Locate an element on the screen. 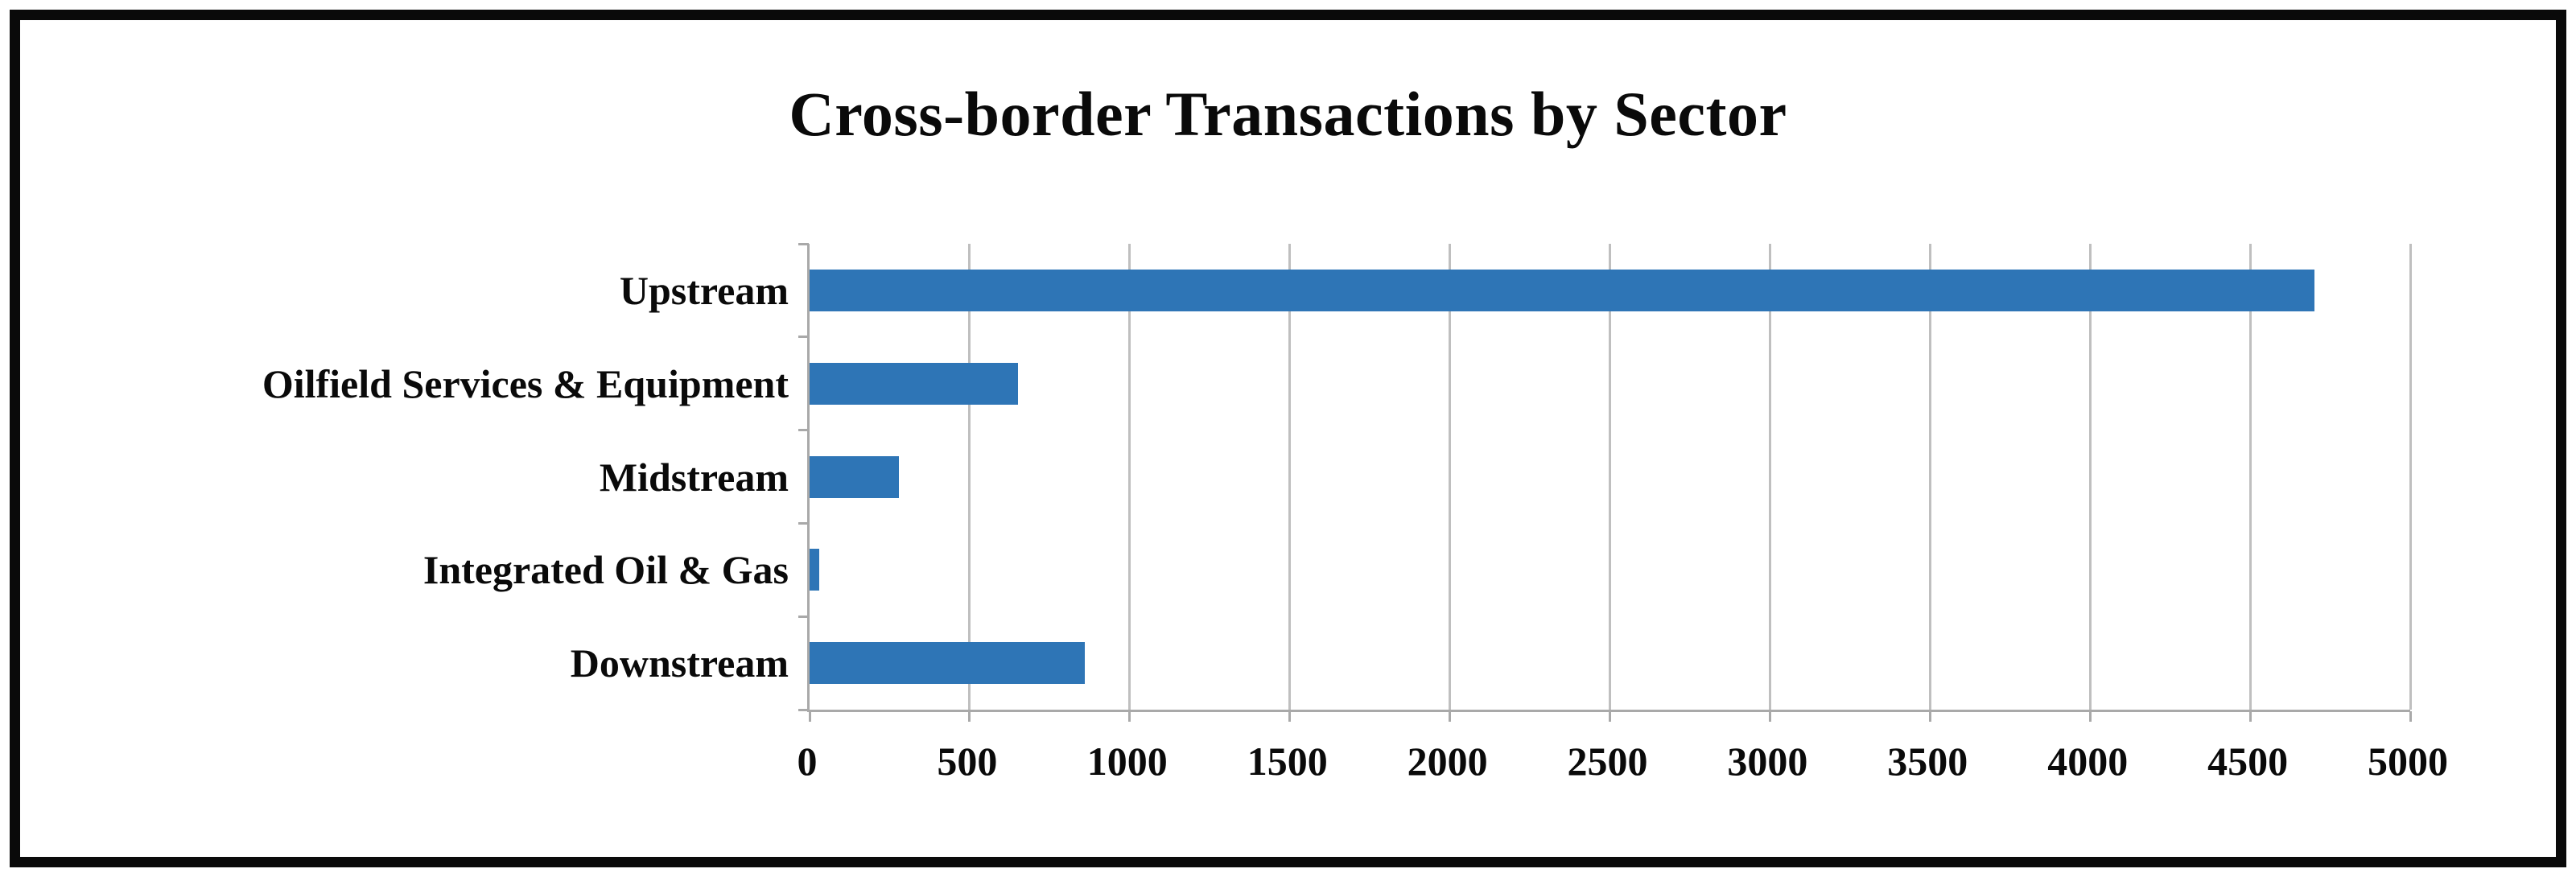  bar-integrated-oil-gas is located at coordinates (814, 570).